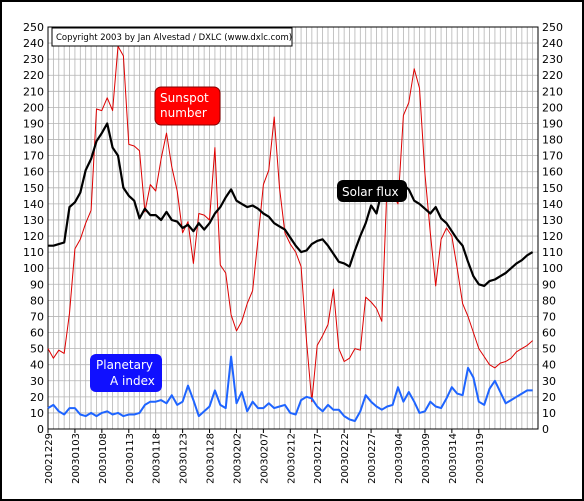 This screenshot has height=501, width=584. I want to click on y-tick-label-right: 90, so click(549, 284).